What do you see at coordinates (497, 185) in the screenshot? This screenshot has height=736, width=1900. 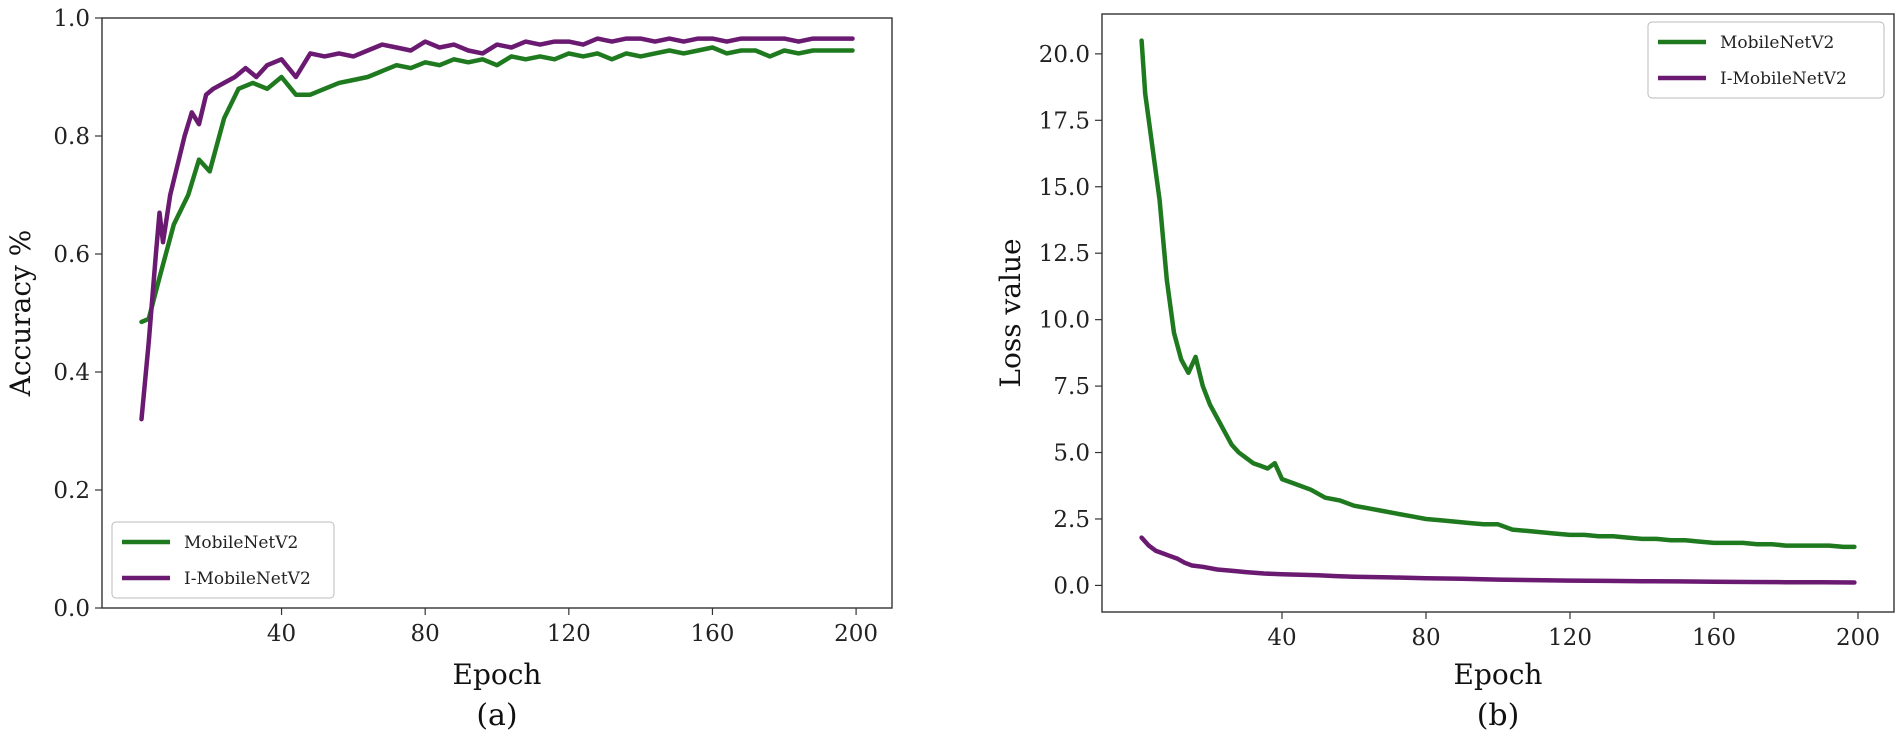 I see `series-line-mobilenetv2` at bounding box center [497, 185].